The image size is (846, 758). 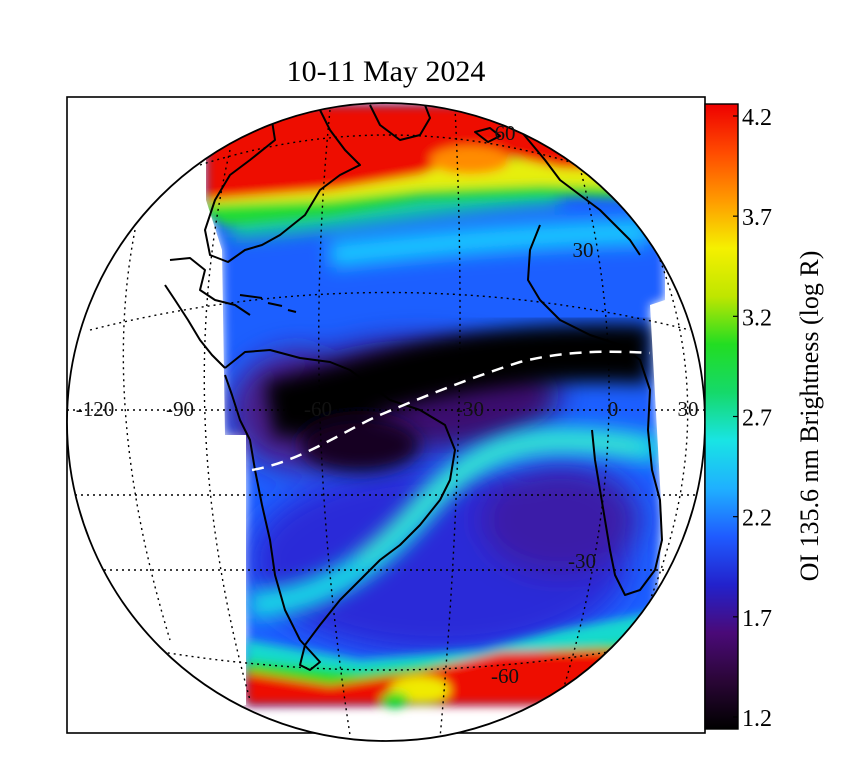 I want to click on africa-coast, so click(x=595, y=410).